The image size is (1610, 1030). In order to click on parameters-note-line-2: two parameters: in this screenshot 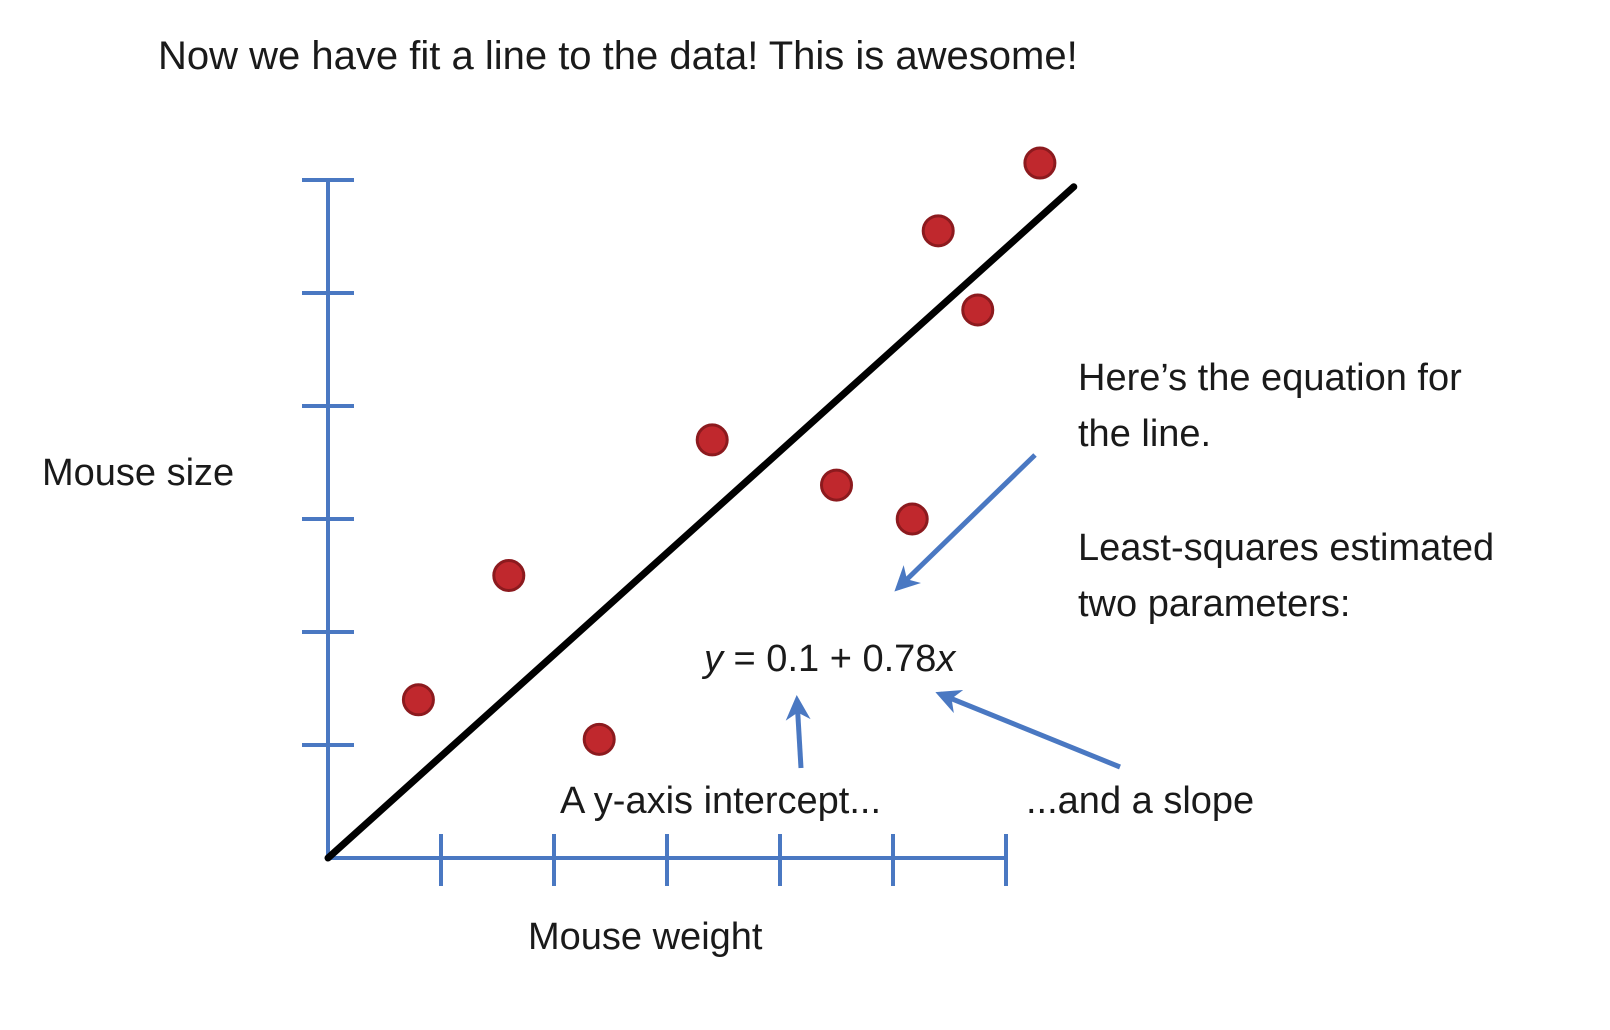, I will do `click(1214, 604)`.